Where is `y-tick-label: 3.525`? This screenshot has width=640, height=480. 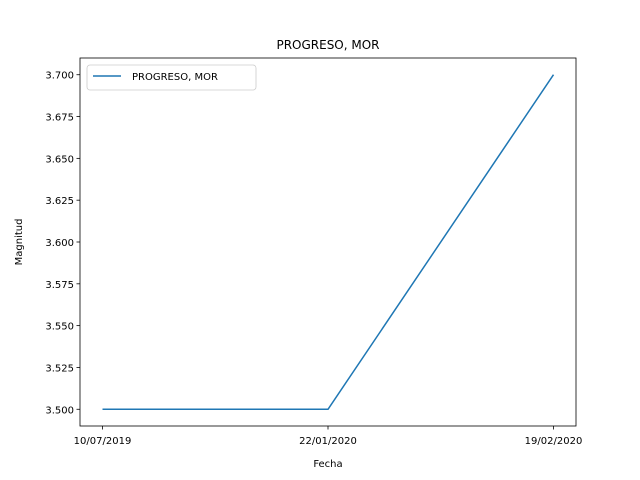 y-tick-label: 3.525 is located at coordinates (59, 368).